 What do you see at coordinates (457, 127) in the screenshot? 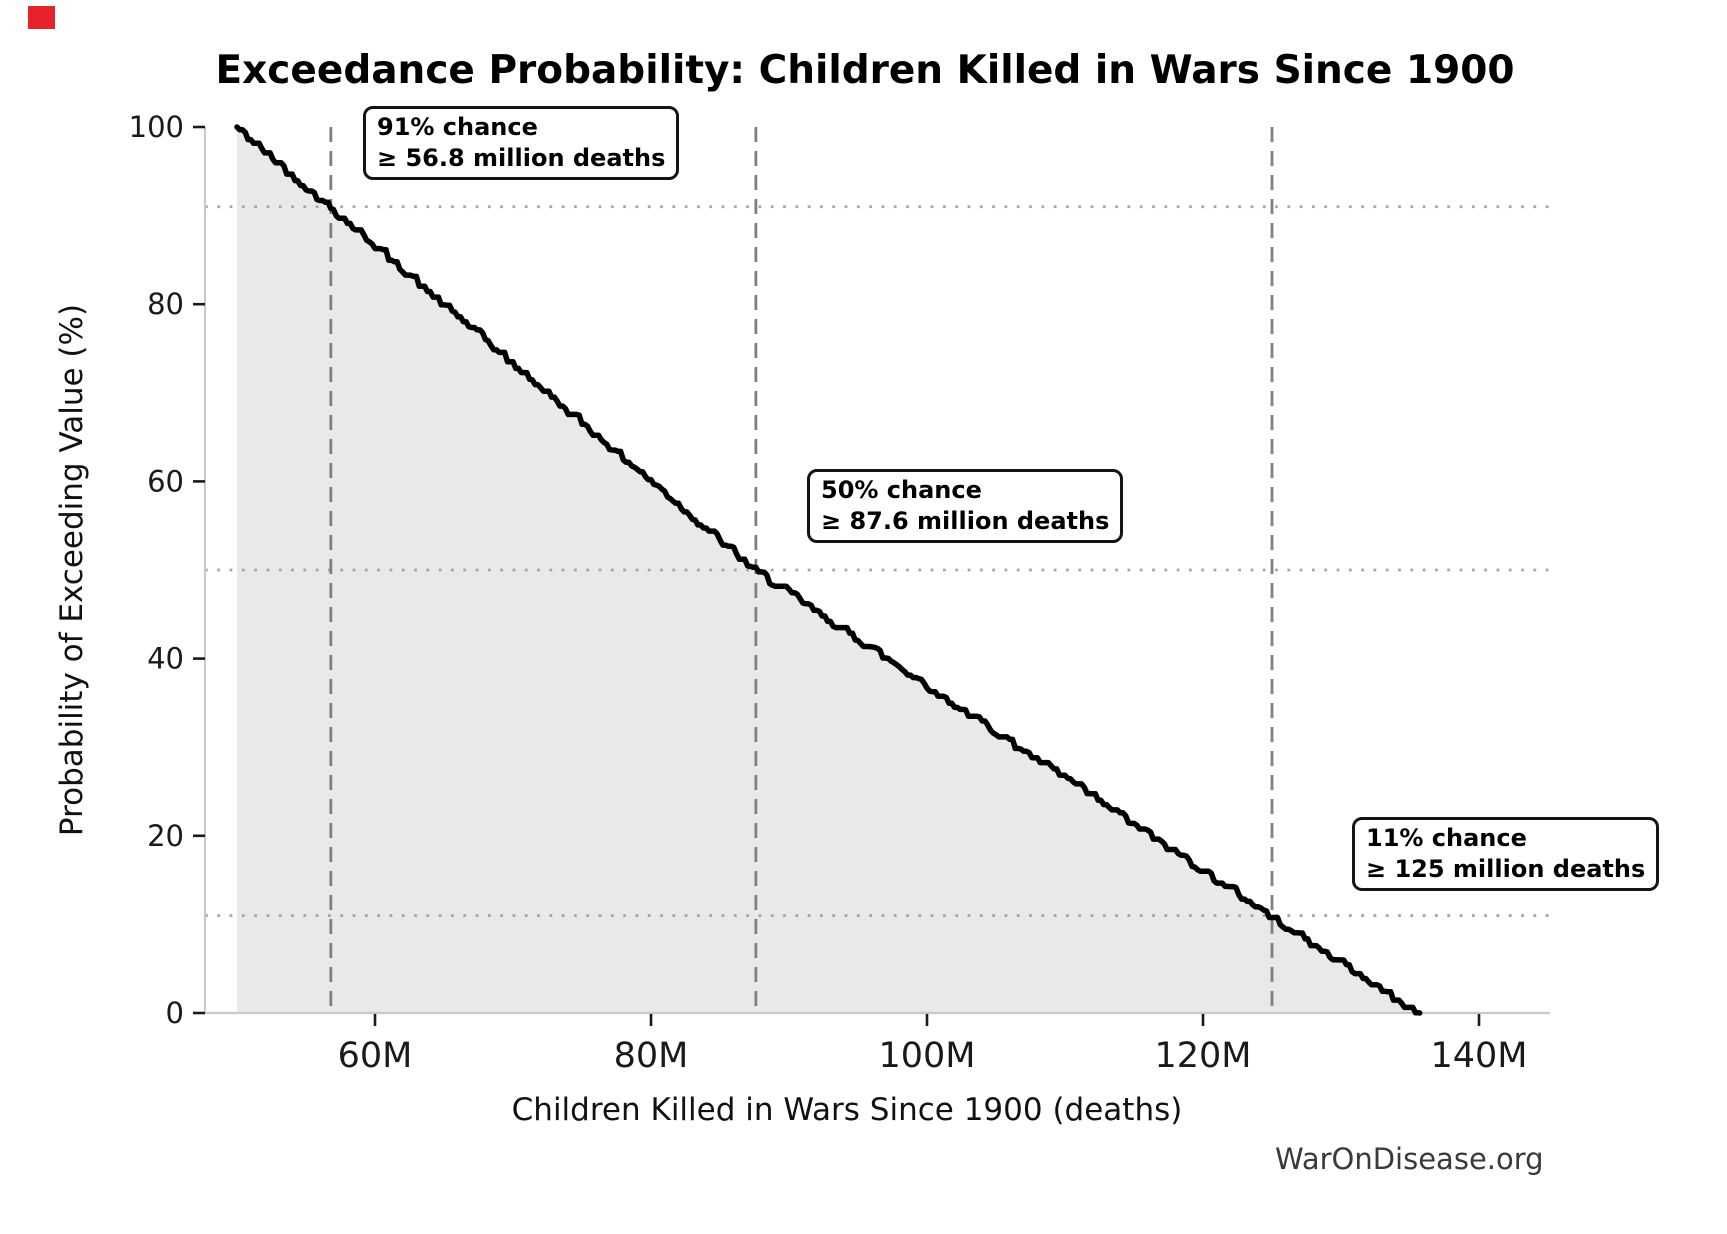
I see `annotation-line-1: 91% chance` at bounding box center [457, 127].